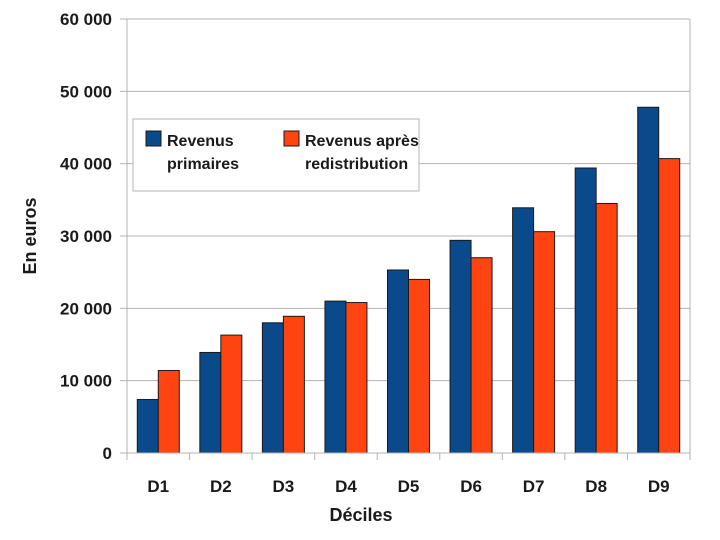 The image size is (720, 540). I want to click on x-tick-label: D3, so click(284, 486).